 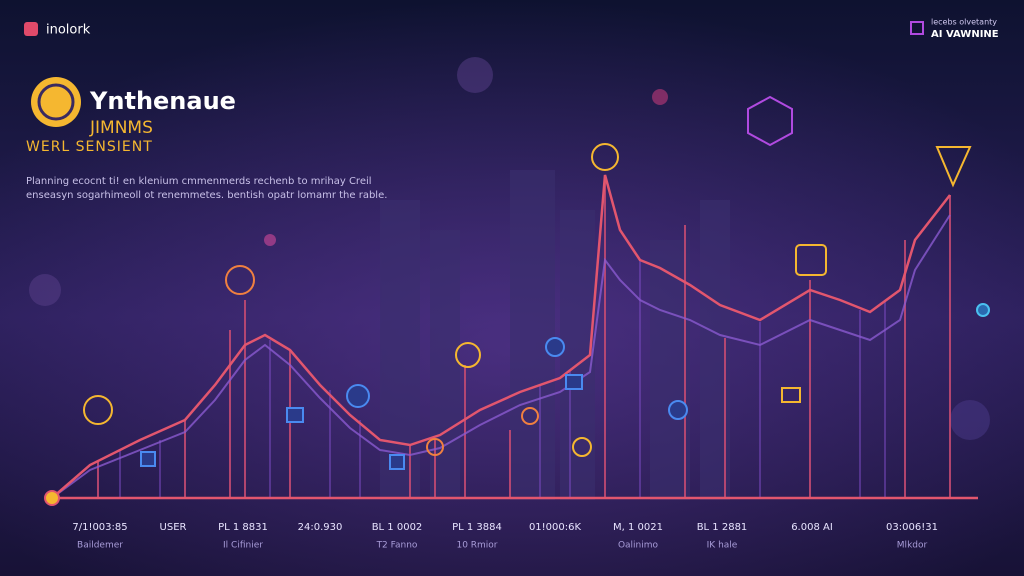 What do you see at coordinates (243, 527) in the screenshot?
I see `footer-value: PL 1 8831` at bounding box center [243, 527].